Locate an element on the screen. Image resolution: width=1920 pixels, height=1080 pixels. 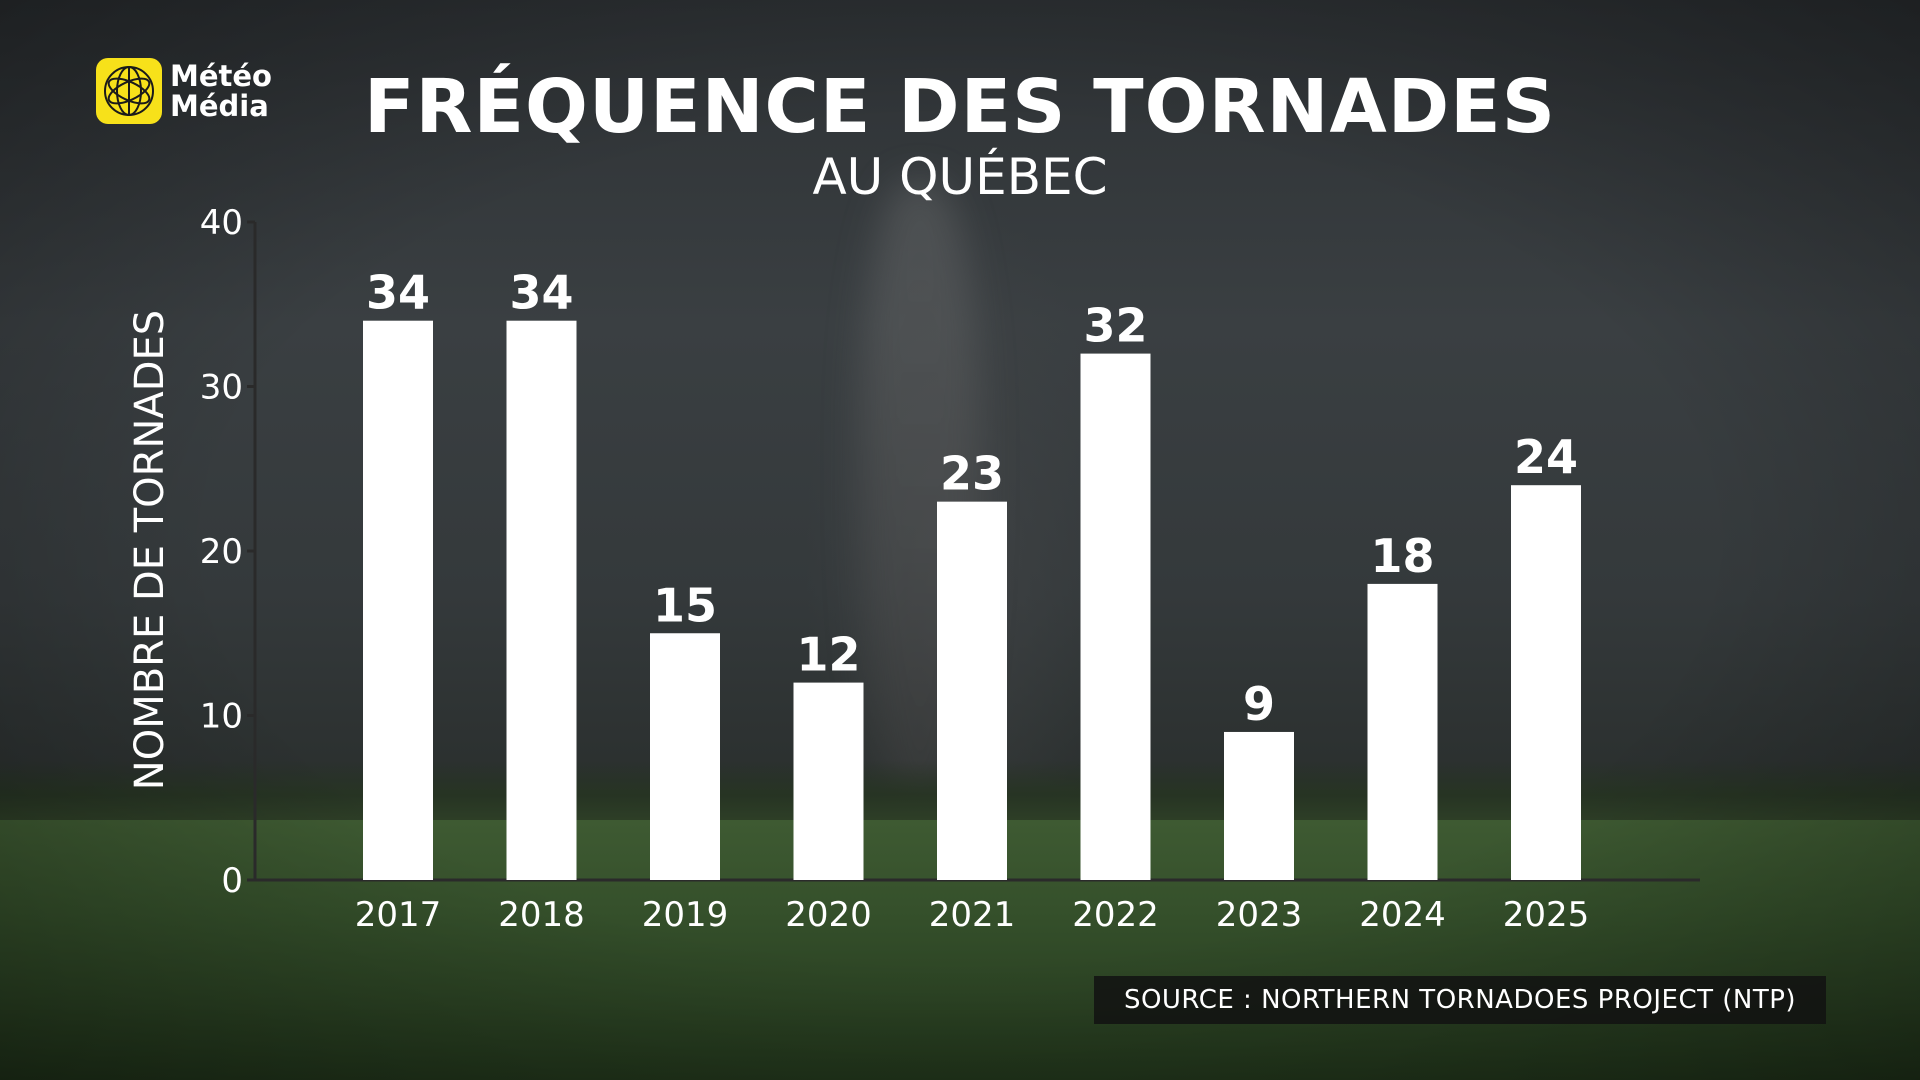
x-tick-label: 2024 is located at coordinates (1402, 915).